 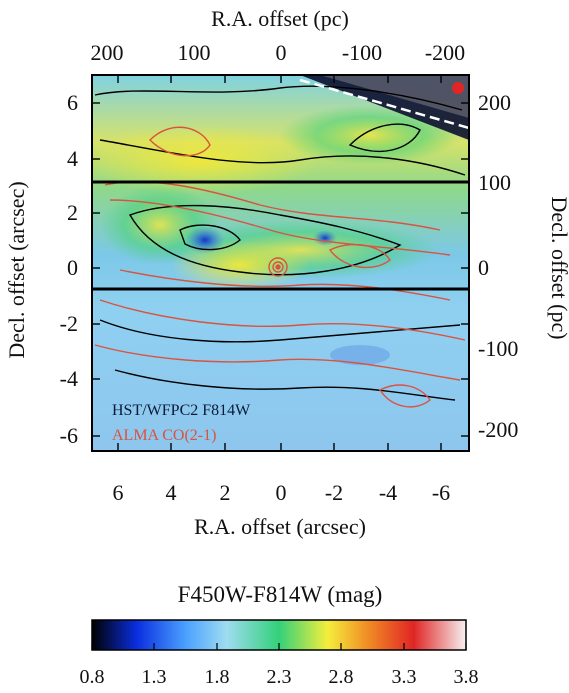 I want to click on colorbar-tick-label: 1.8, so click(x=217, y=677).